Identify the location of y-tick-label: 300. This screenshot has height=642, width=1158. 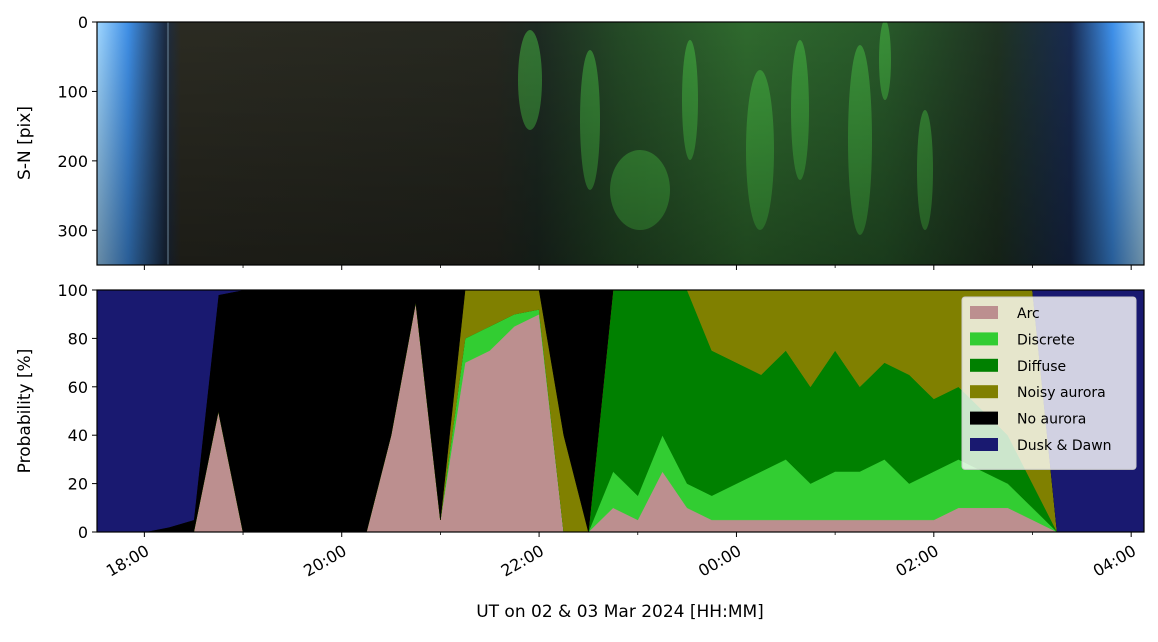
(72, 230).